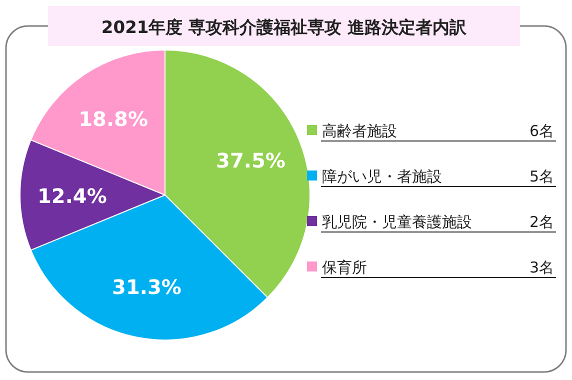  I want to click on data-label: 37.5%, so click(251, 160).